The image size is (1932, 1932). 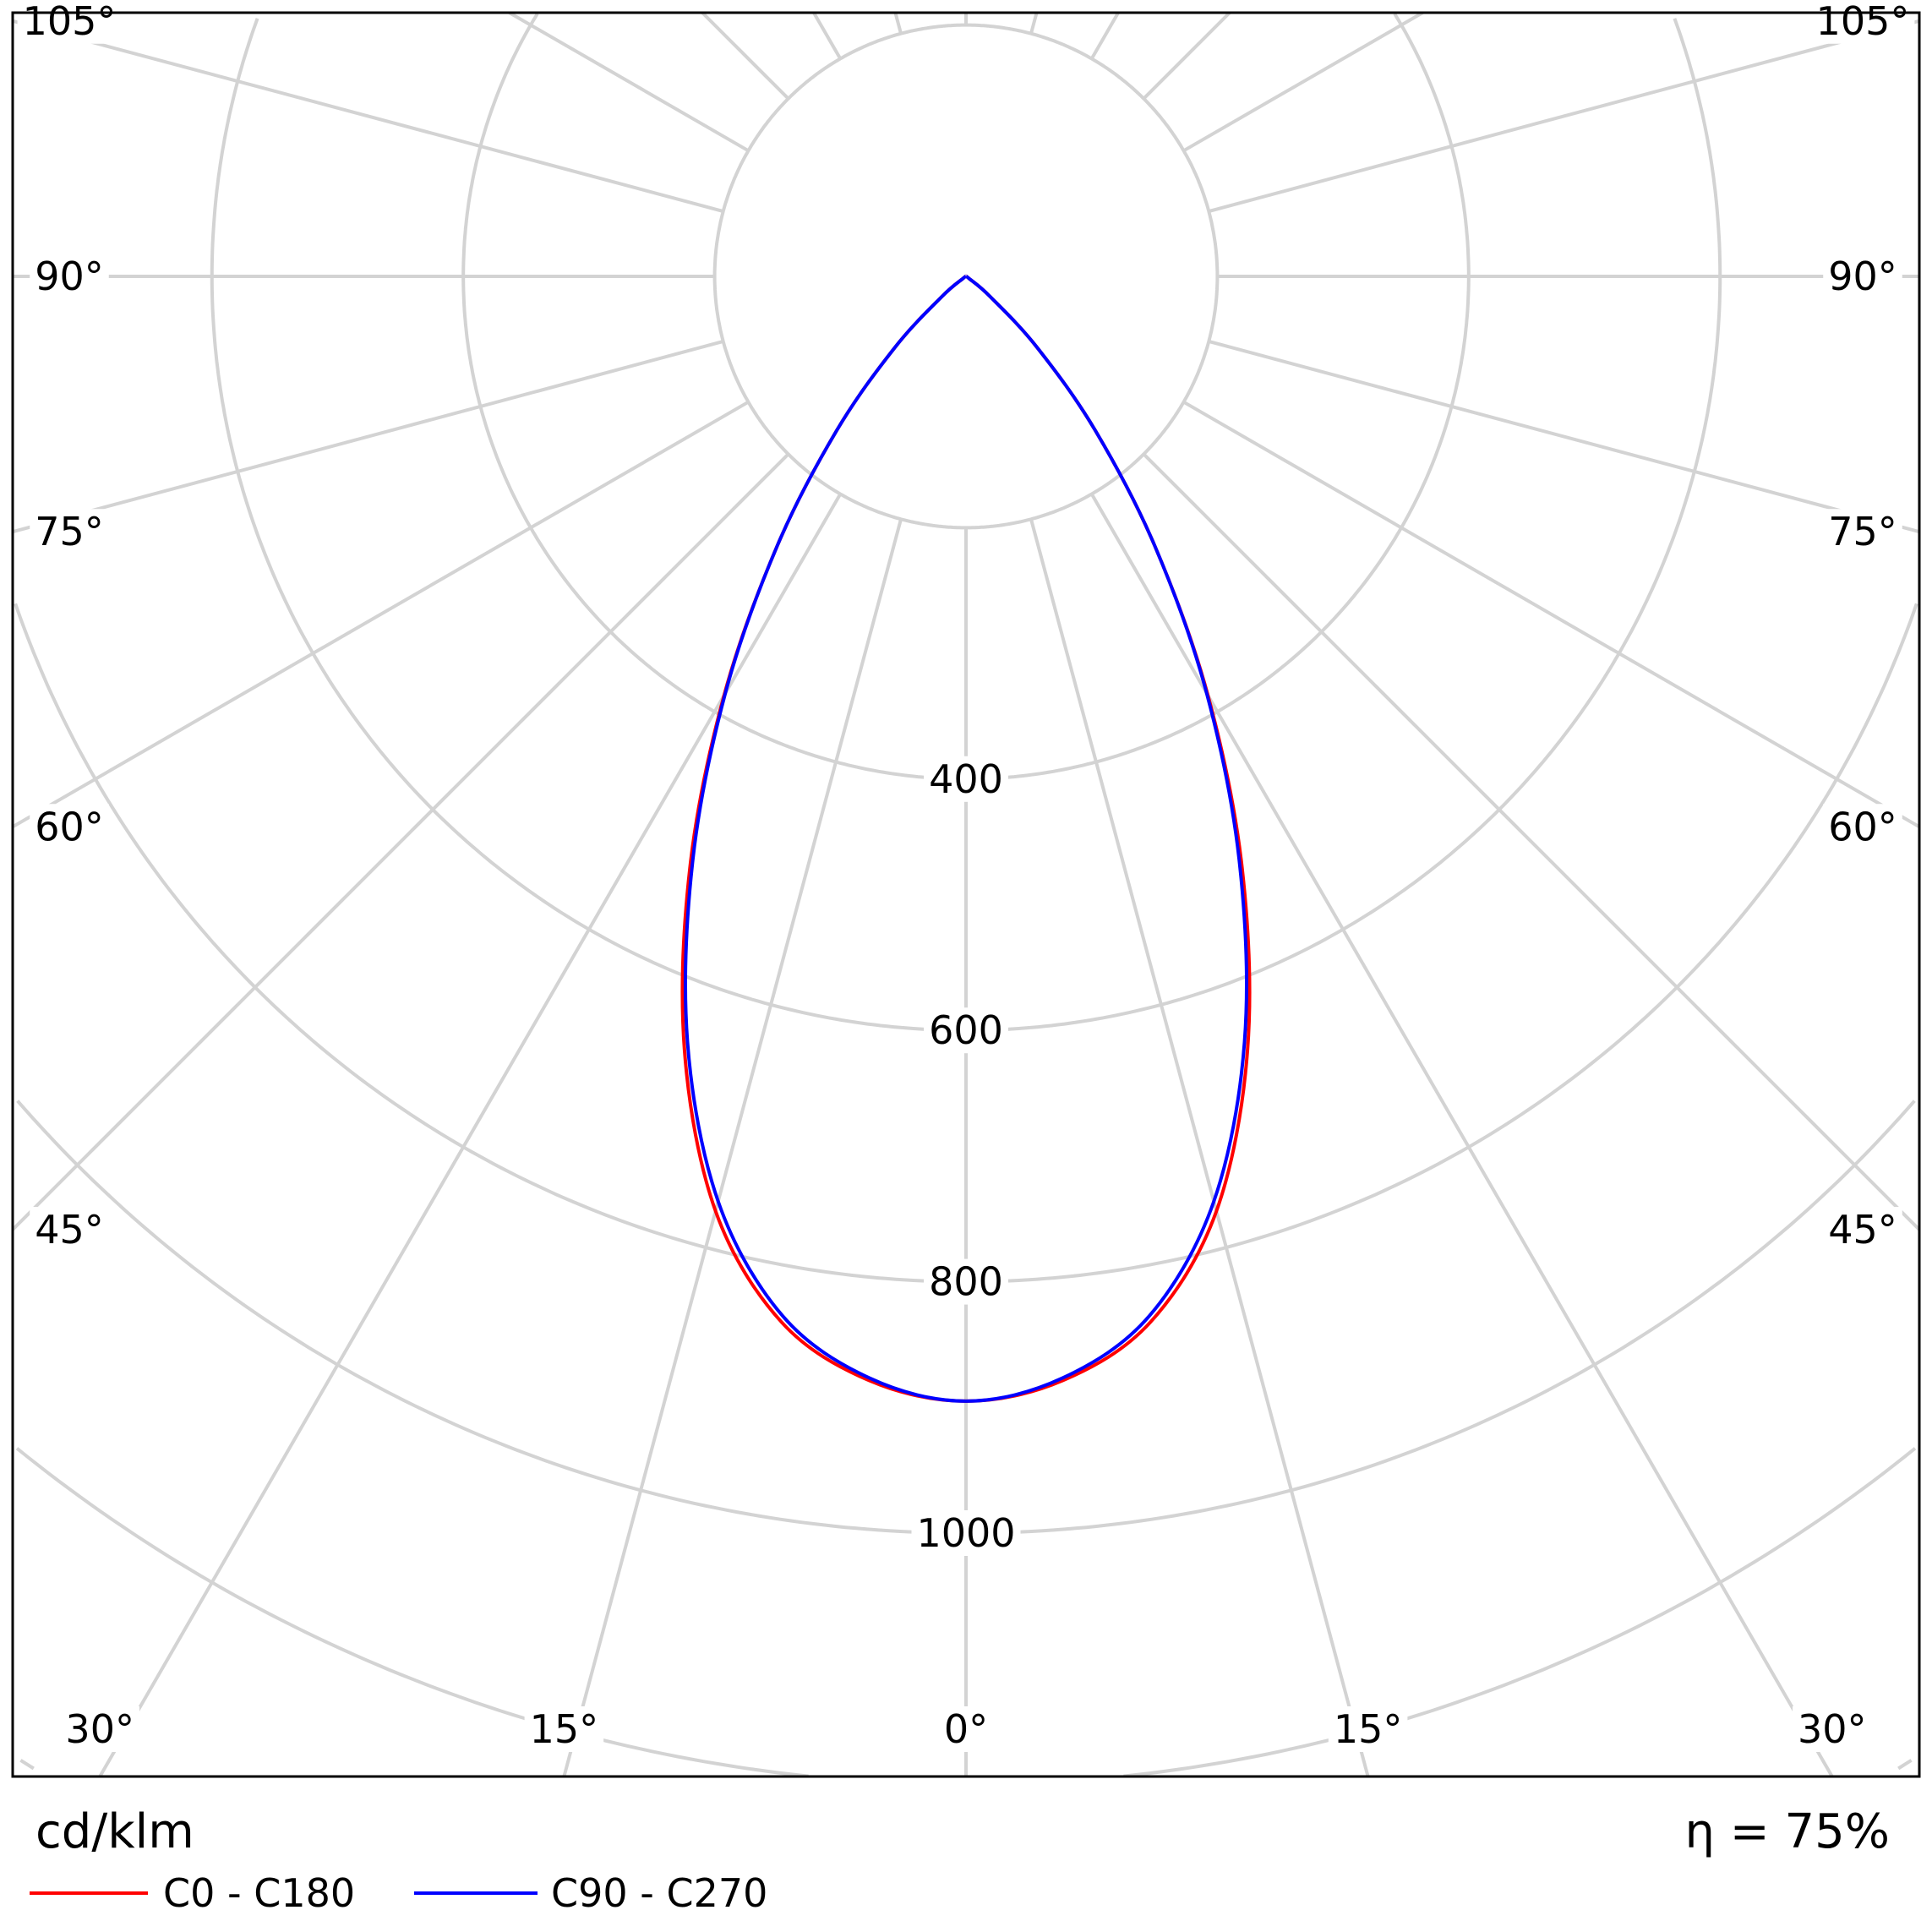 I want to click on legend-label-c0-c180: C0 - C180, so click(x=259, y=1893).